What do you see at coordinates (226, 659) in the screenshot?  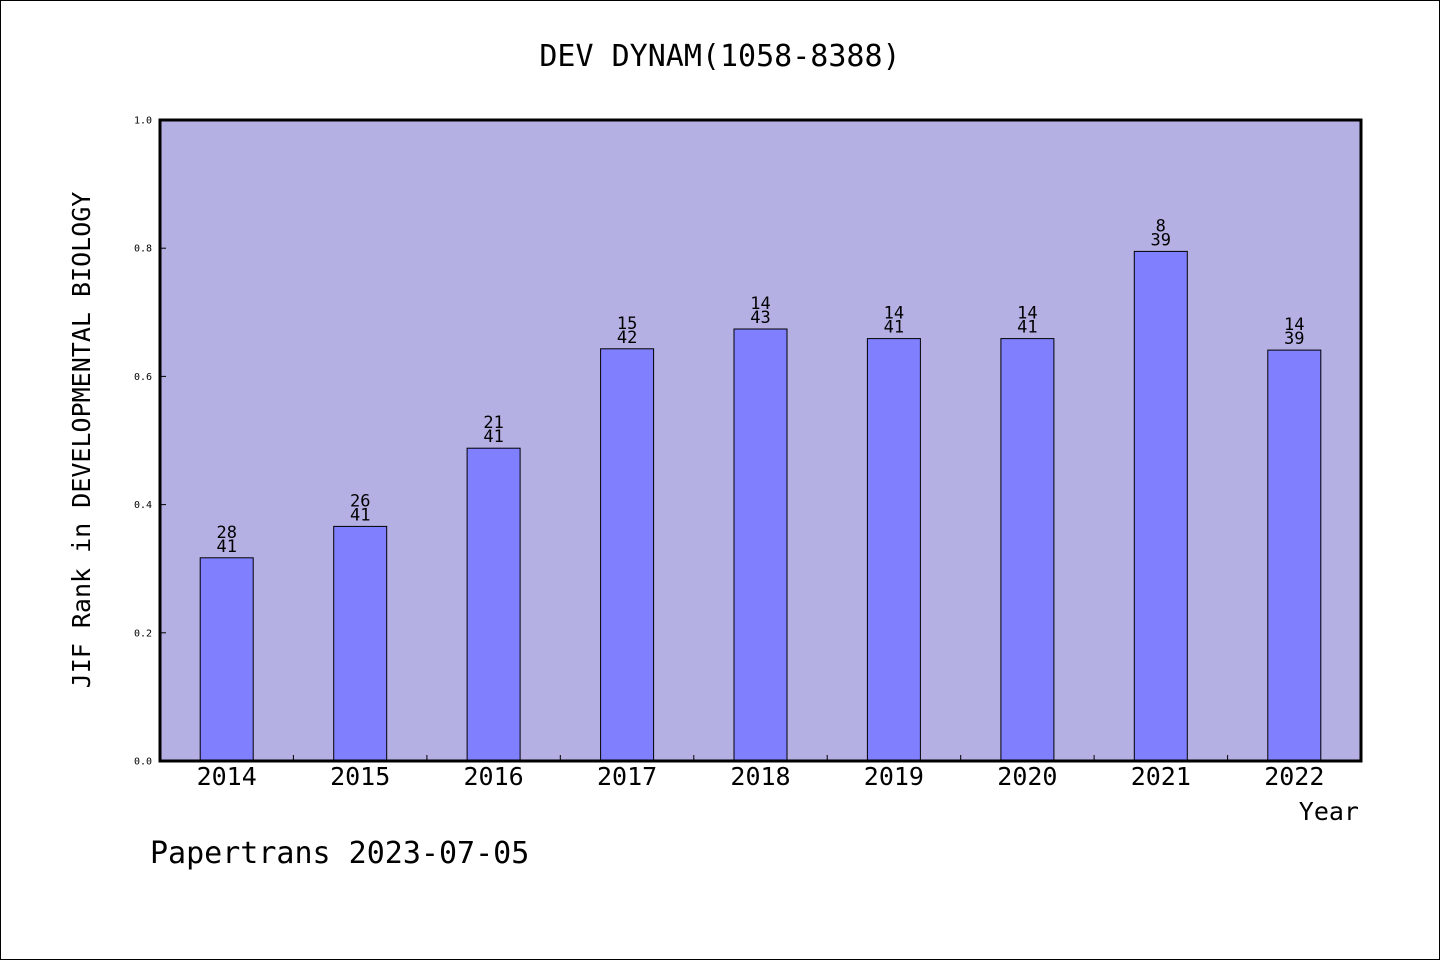 I see `bar-2014` at bounding box center [226, 659].